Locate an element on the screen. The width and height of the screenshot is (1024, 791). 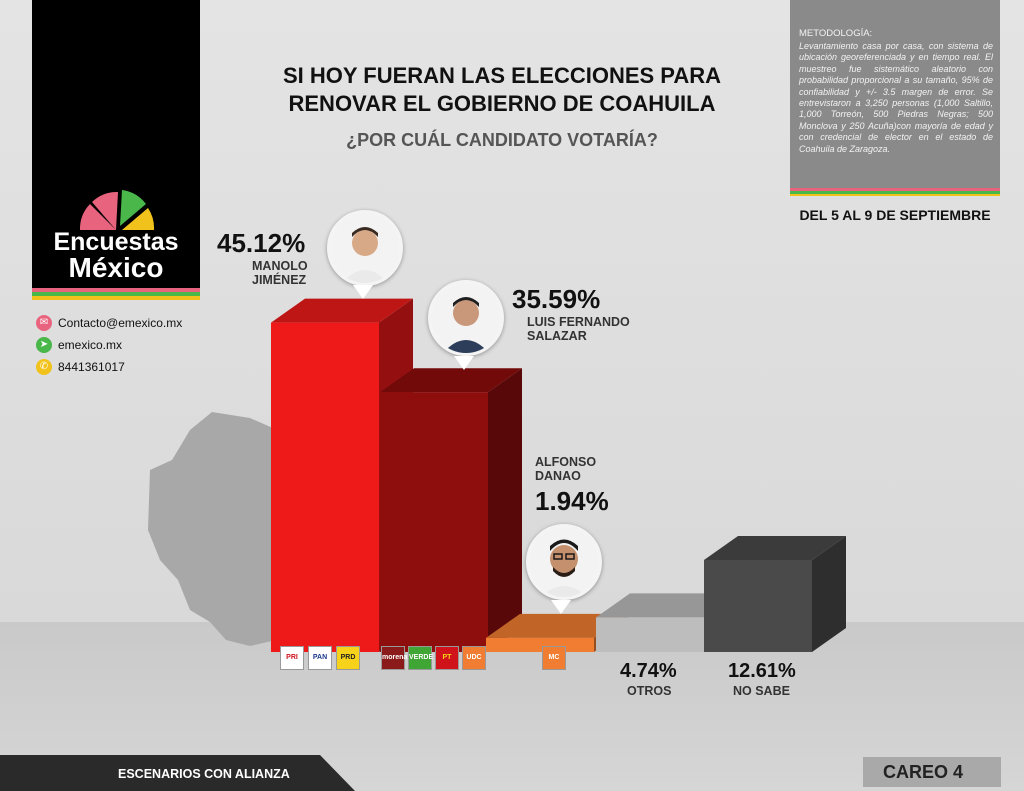
chart-subtitle: ¿POR CUÁL CANDIDATO VOTARÍA? is located at coordinates (502, 140).